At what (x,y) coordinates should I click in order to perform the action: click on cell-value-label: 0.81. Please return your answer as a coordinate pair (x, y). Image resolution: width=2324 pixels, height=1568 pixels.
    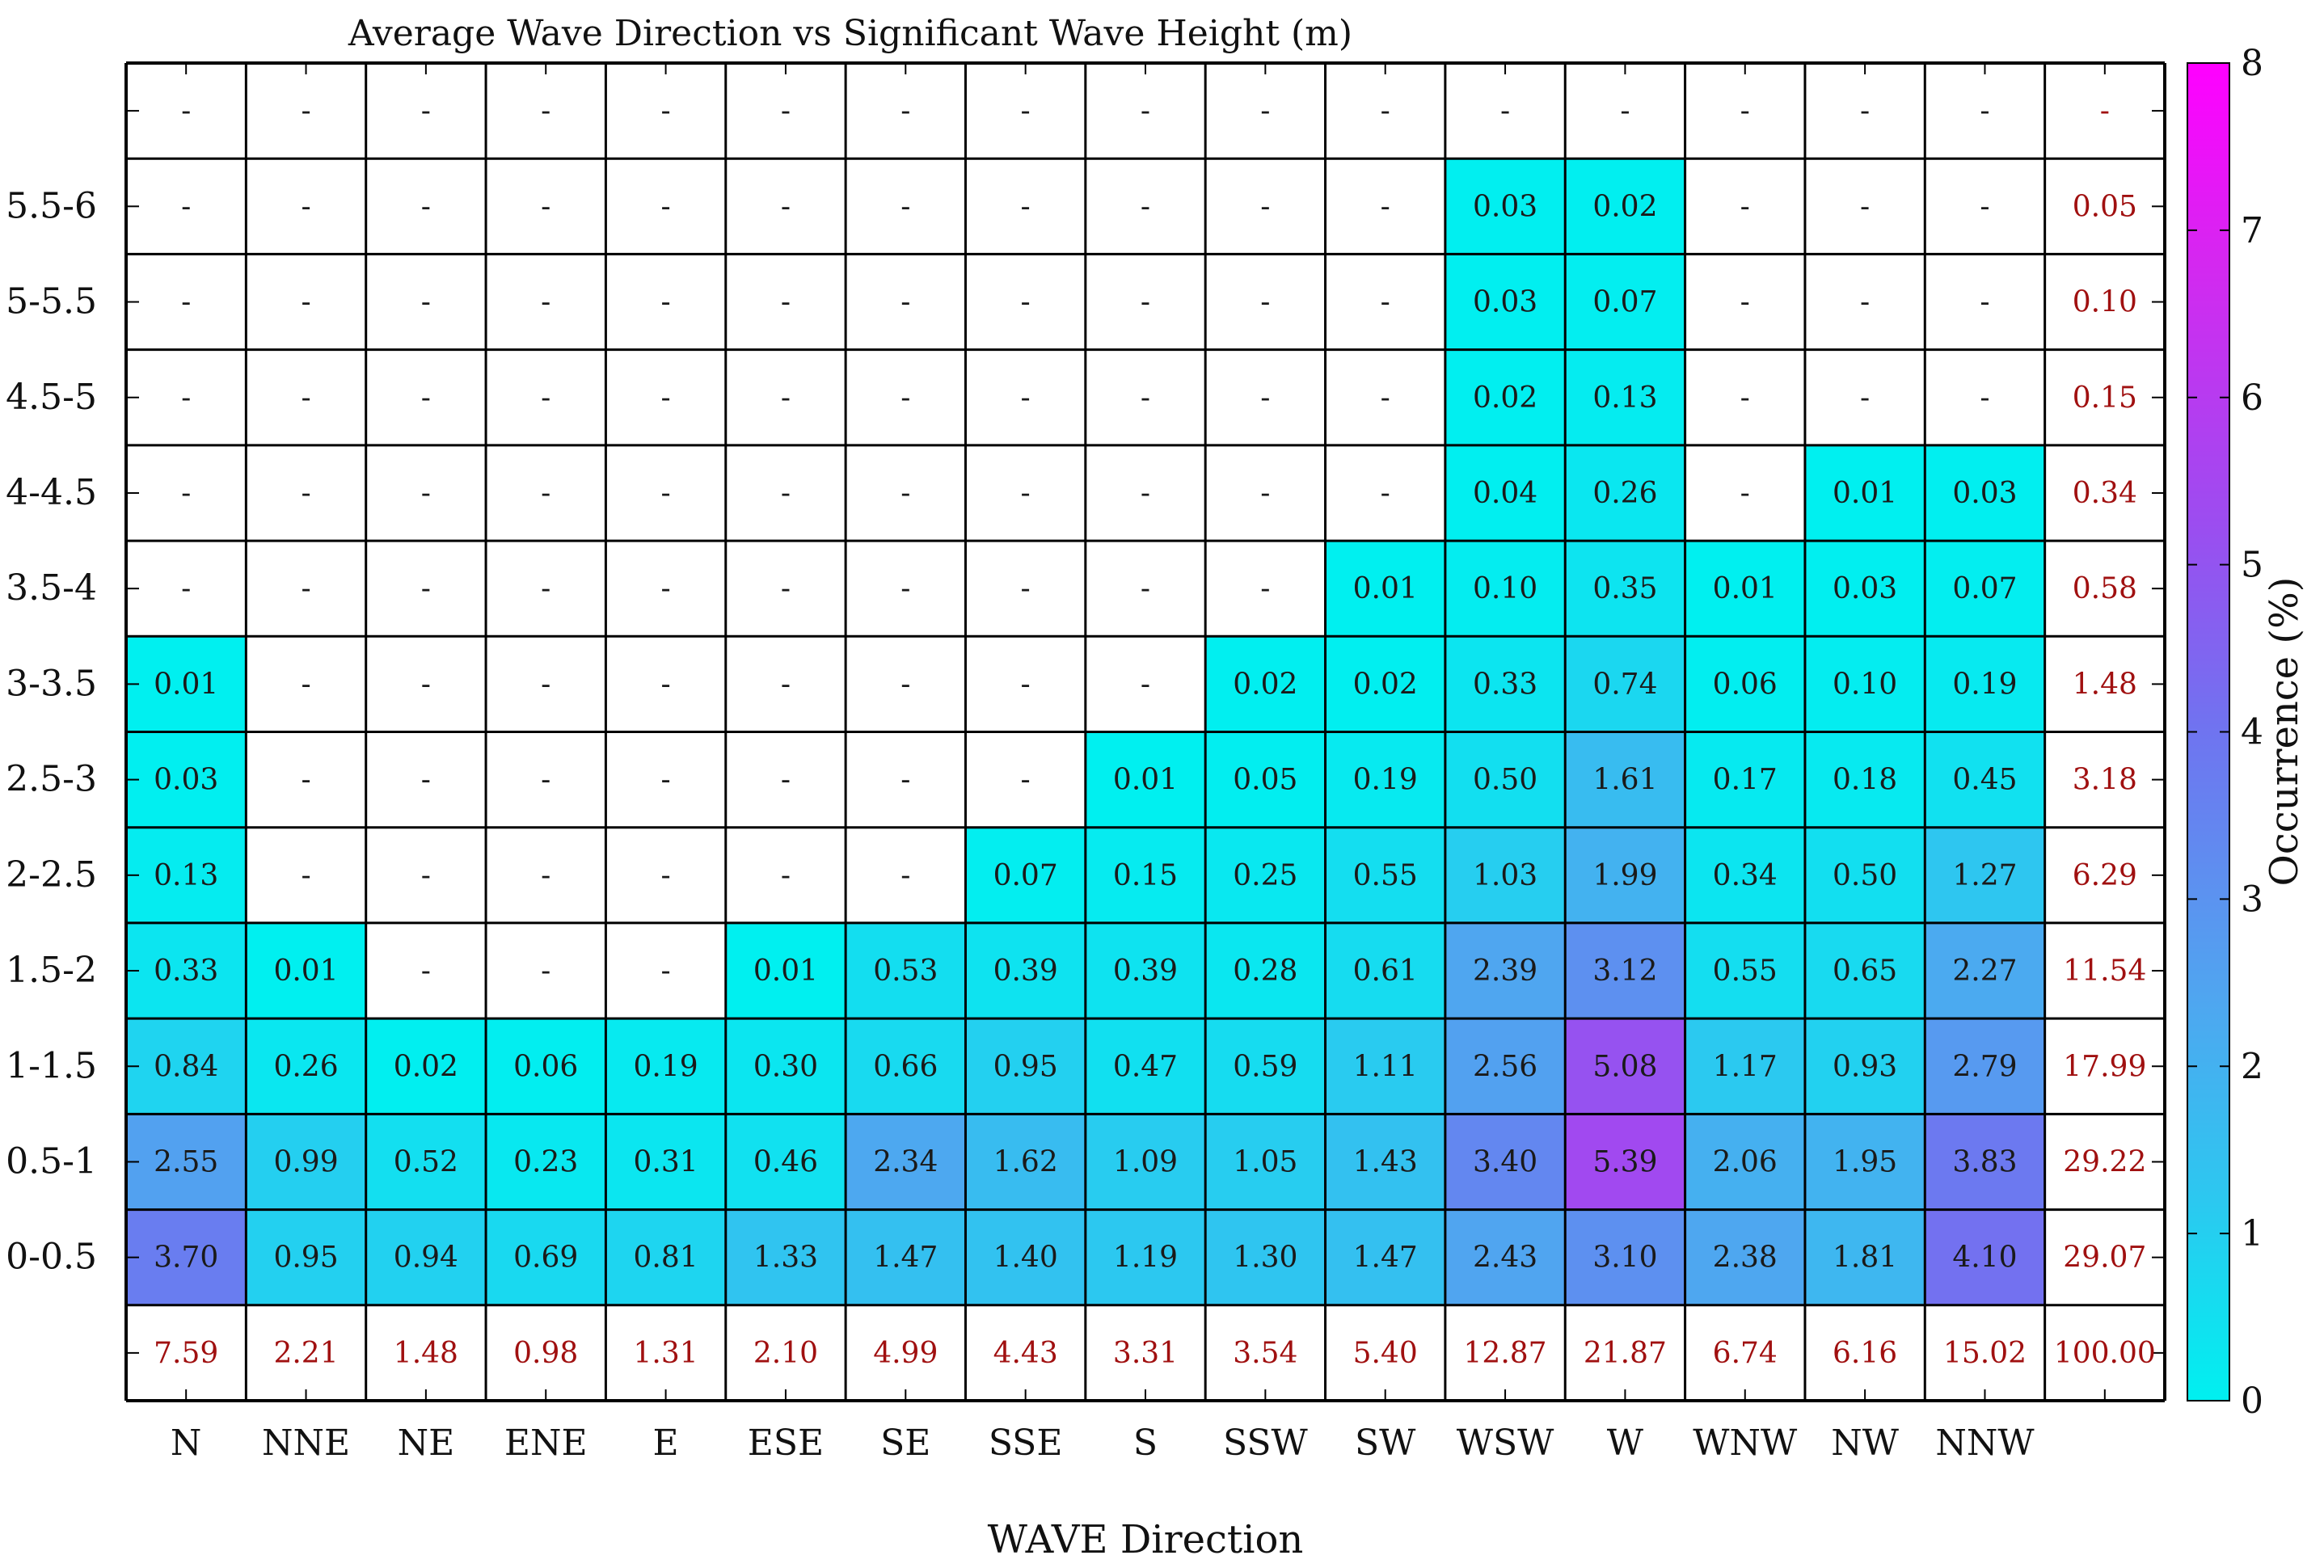
    Looking at the image, I should click on (666, 1258).